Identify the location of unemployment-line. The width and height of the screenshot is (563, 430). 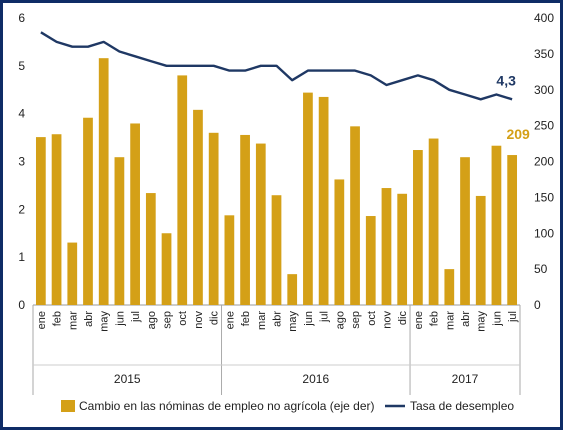
(276, 66).